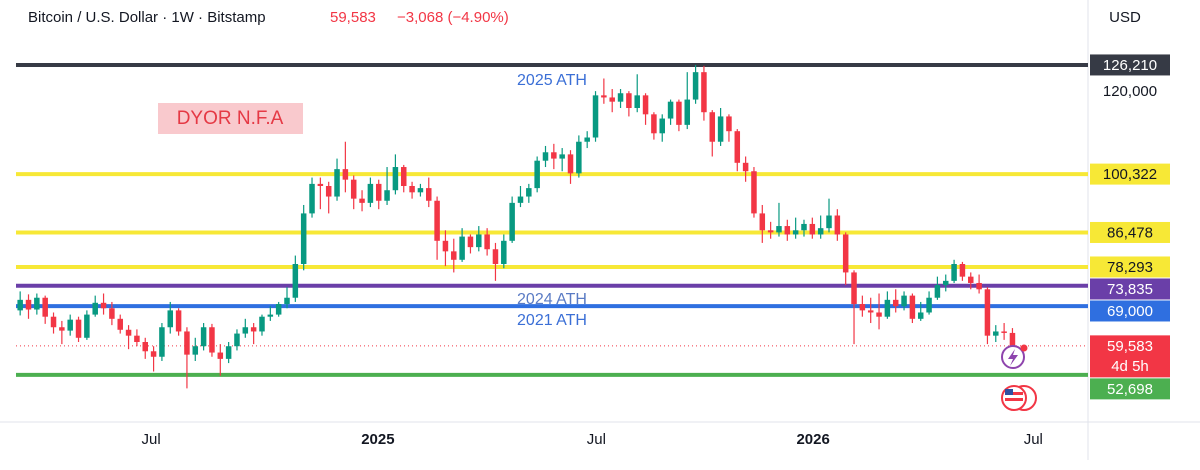 This screenshot has width=1200, height=470. What do you see at coordinates (552, 80) in the screenshot?
I see `annotation: 2025 ATH` at bounding box center [552, 80].